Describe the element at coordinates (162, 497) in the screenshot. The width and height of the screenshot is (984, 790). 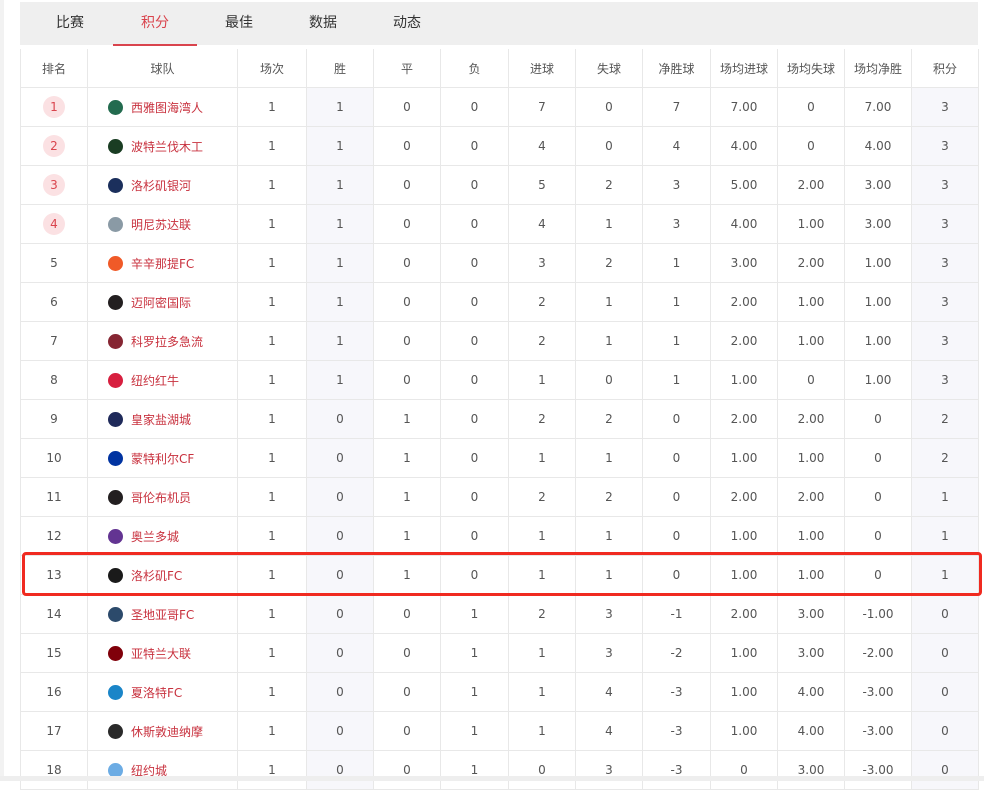
I see `team-link: 哥伦布机员` at that location.